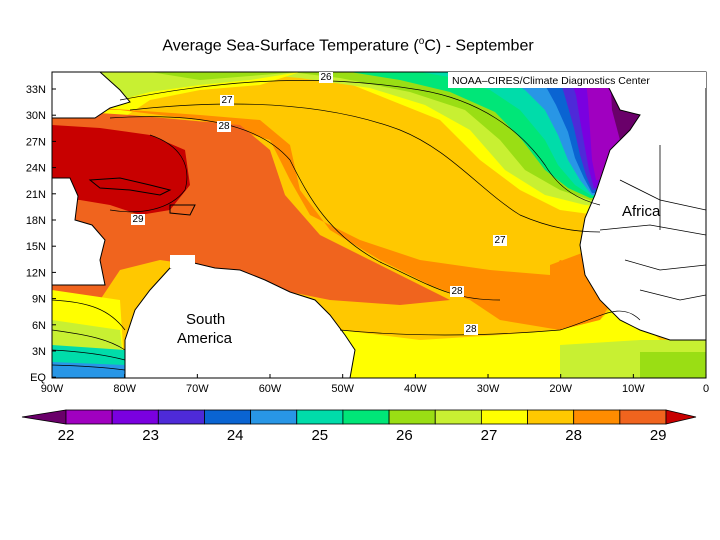 This screenshot has height=540, width=720. What do you see at coordinates (36, 247) in the screenshot?
I see `lat-tick-label: 15N` at bounding box center [36, 247].